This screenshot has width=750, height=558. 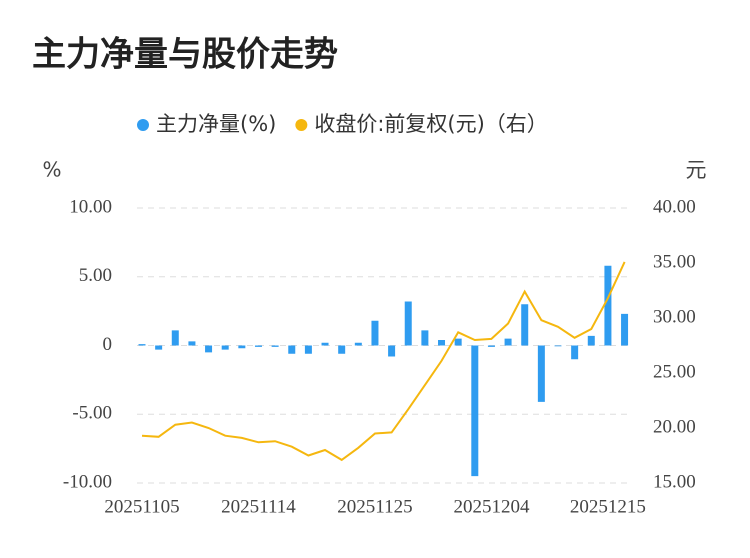 I want to click on y-tick-label: 5.00, so click(x=95, y=275).